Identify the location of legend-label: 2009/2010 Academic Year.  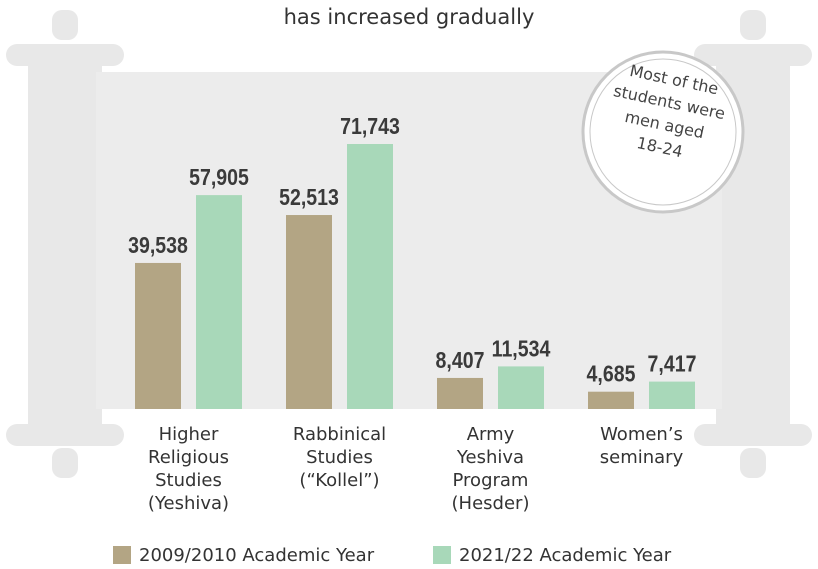
(257, 555).